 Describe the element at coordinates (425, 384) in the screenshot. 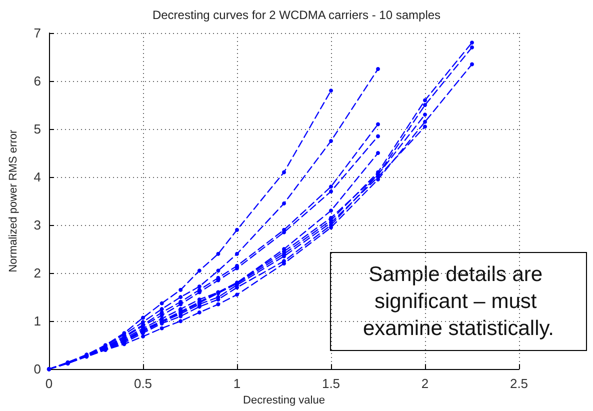

I see `x-tick-label: 2` at that location.